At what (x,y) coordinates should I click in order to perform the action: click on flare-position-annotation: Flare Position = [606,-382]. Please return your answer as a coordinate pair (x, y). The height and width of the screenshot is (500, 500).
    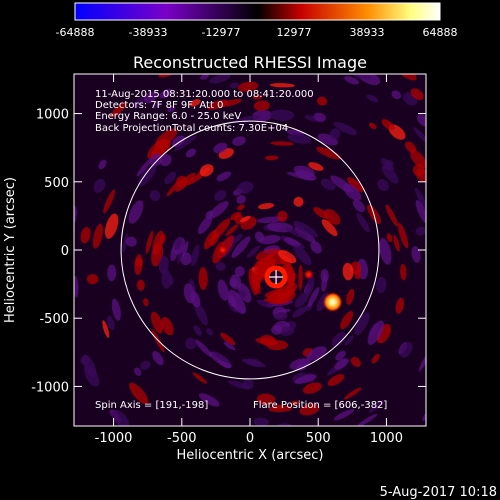
    Looking at the image, I should click on (320, 405).